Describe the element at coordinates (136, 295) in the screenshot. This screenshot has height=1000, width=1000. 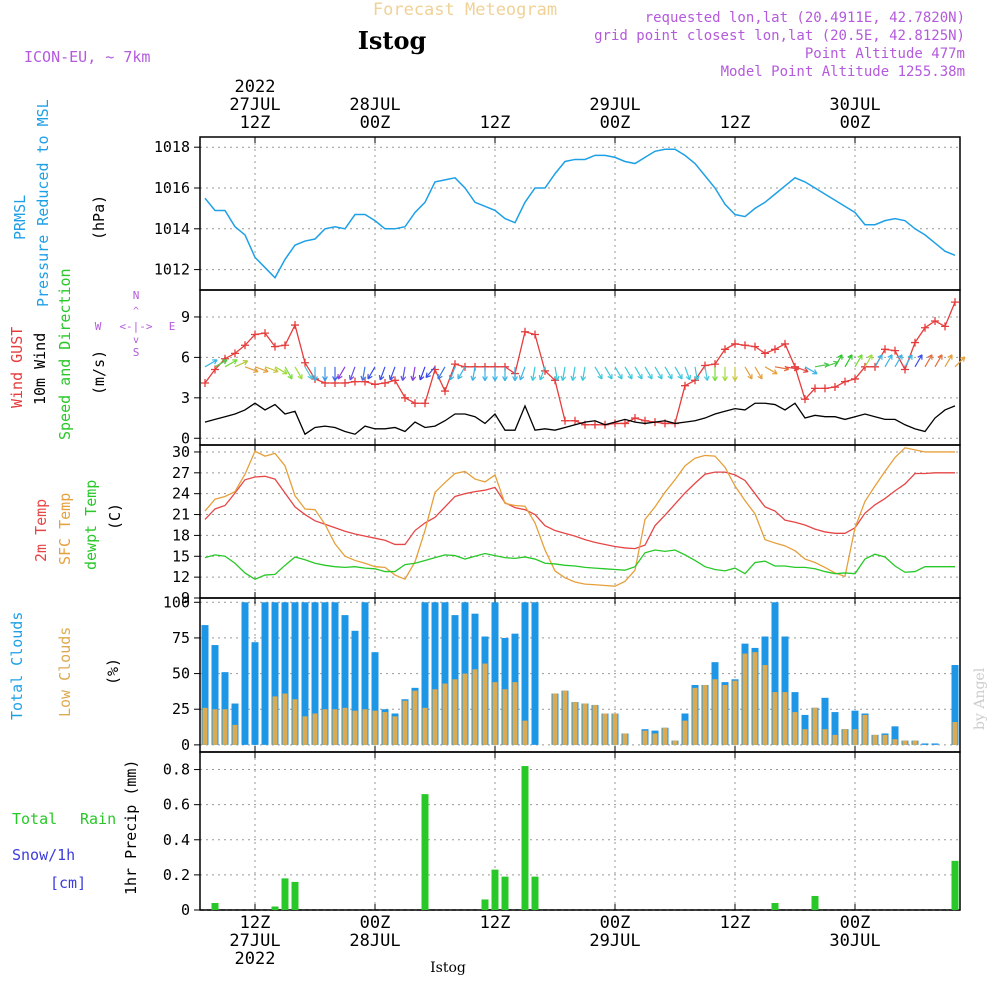
I see `svg-text: N` at that location.